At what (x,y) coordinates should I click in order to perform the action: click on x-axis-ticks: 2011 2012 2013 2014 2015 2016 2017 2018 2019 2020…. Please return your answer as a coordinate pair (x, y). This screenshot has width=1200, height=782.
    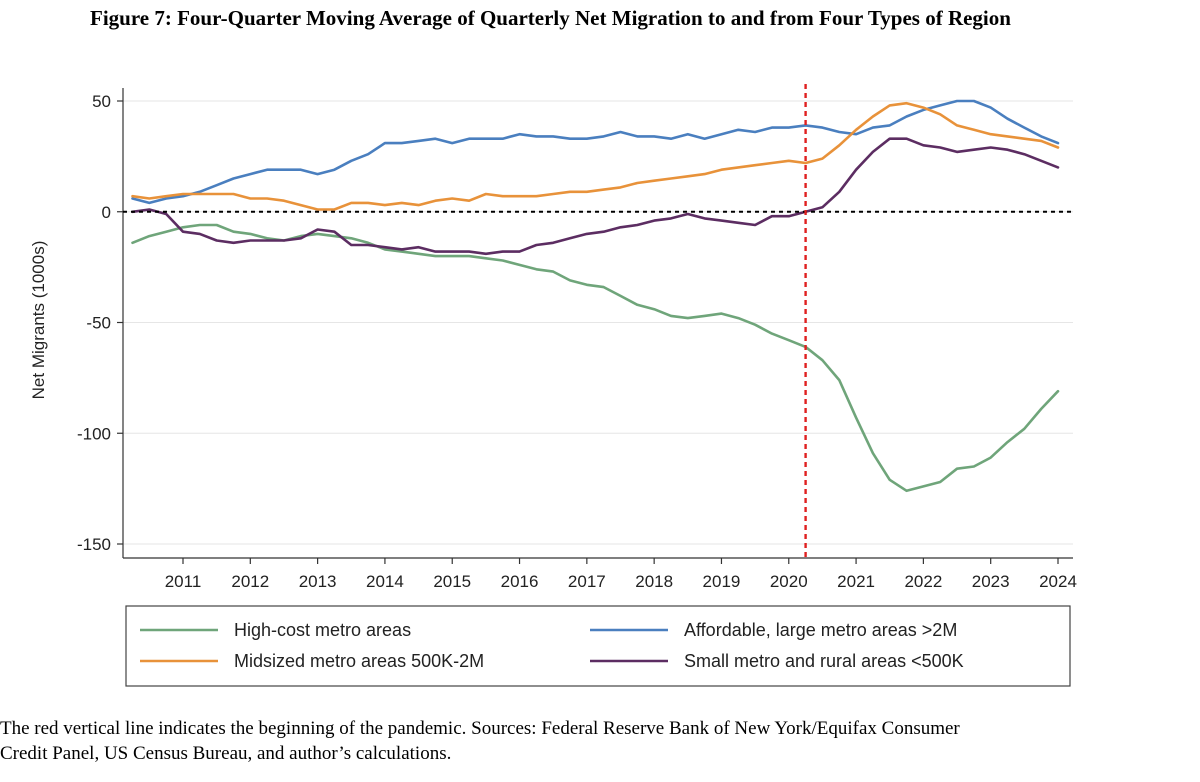
    Looking at the image, I should click on (621, 574).